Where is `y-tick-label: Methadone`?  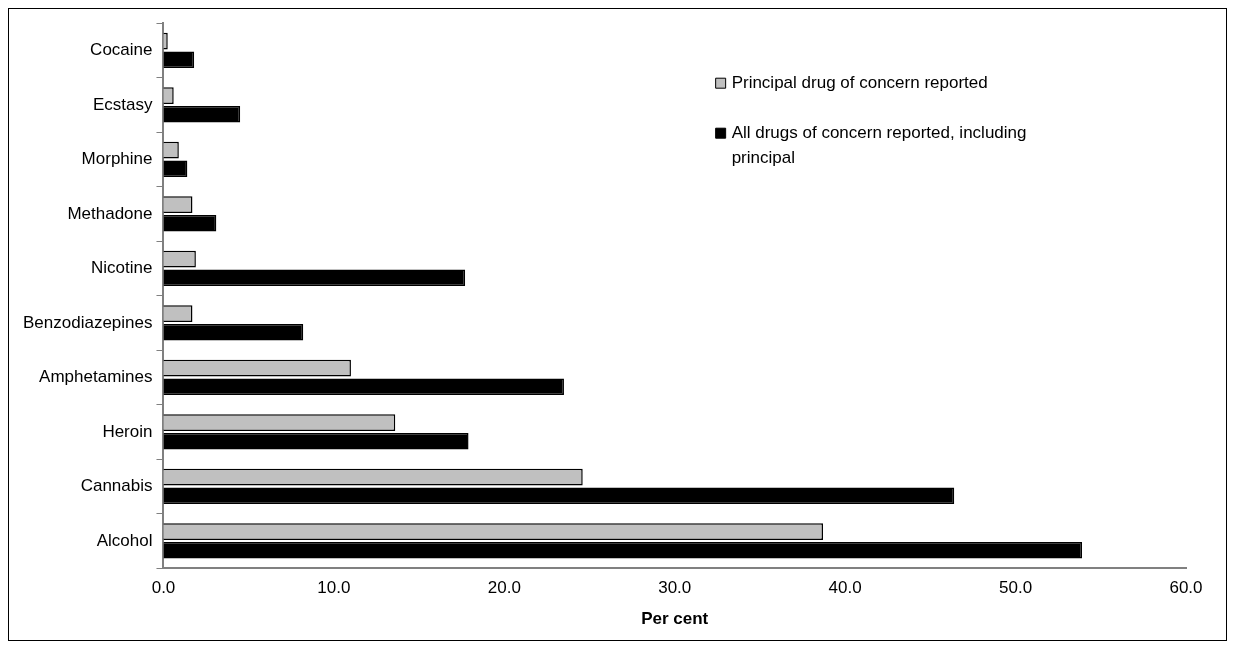 y-tick-label: Methadone is located at coordinates (110, 213).